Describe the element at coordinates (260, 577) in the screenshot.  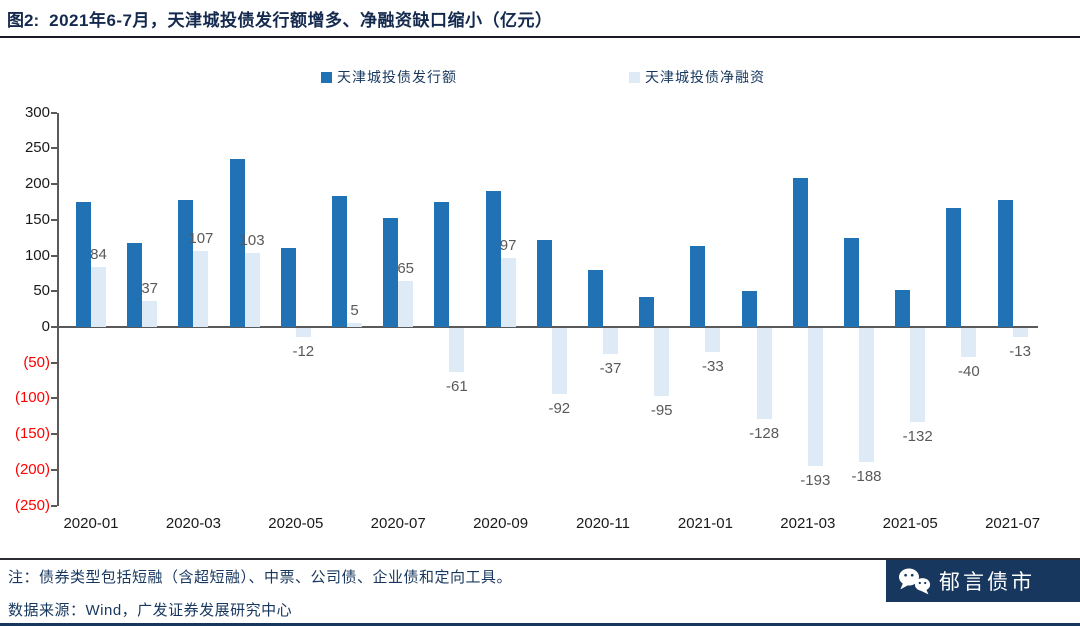
I see `footnote: 注：债券类型包括短融（含超短融）、中票、公司债、企业债和定向工具。` at that location.